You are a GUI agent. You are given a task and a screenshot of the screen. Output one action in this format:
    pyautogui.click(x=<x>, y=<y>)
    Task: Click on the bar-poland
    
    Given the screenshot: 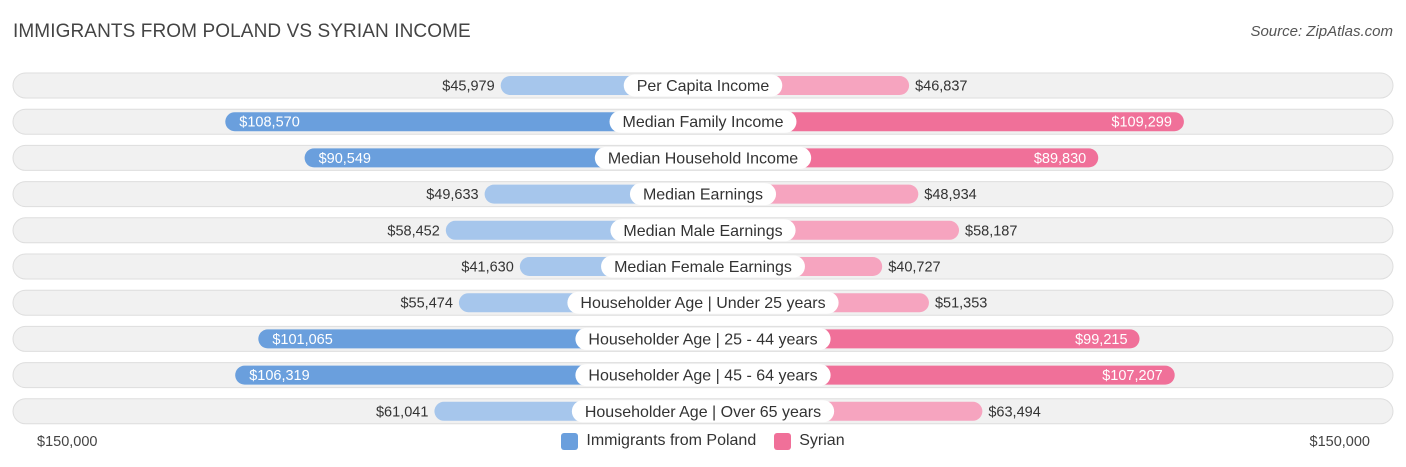 What is the action you would take?
    pyautogui.click(x=464, y=122)
    